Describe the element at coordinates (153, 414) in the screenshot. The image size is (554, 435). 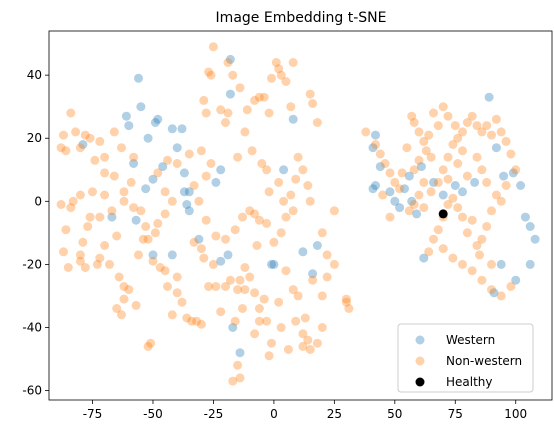
I see `x-tick-label: -50` at that location.